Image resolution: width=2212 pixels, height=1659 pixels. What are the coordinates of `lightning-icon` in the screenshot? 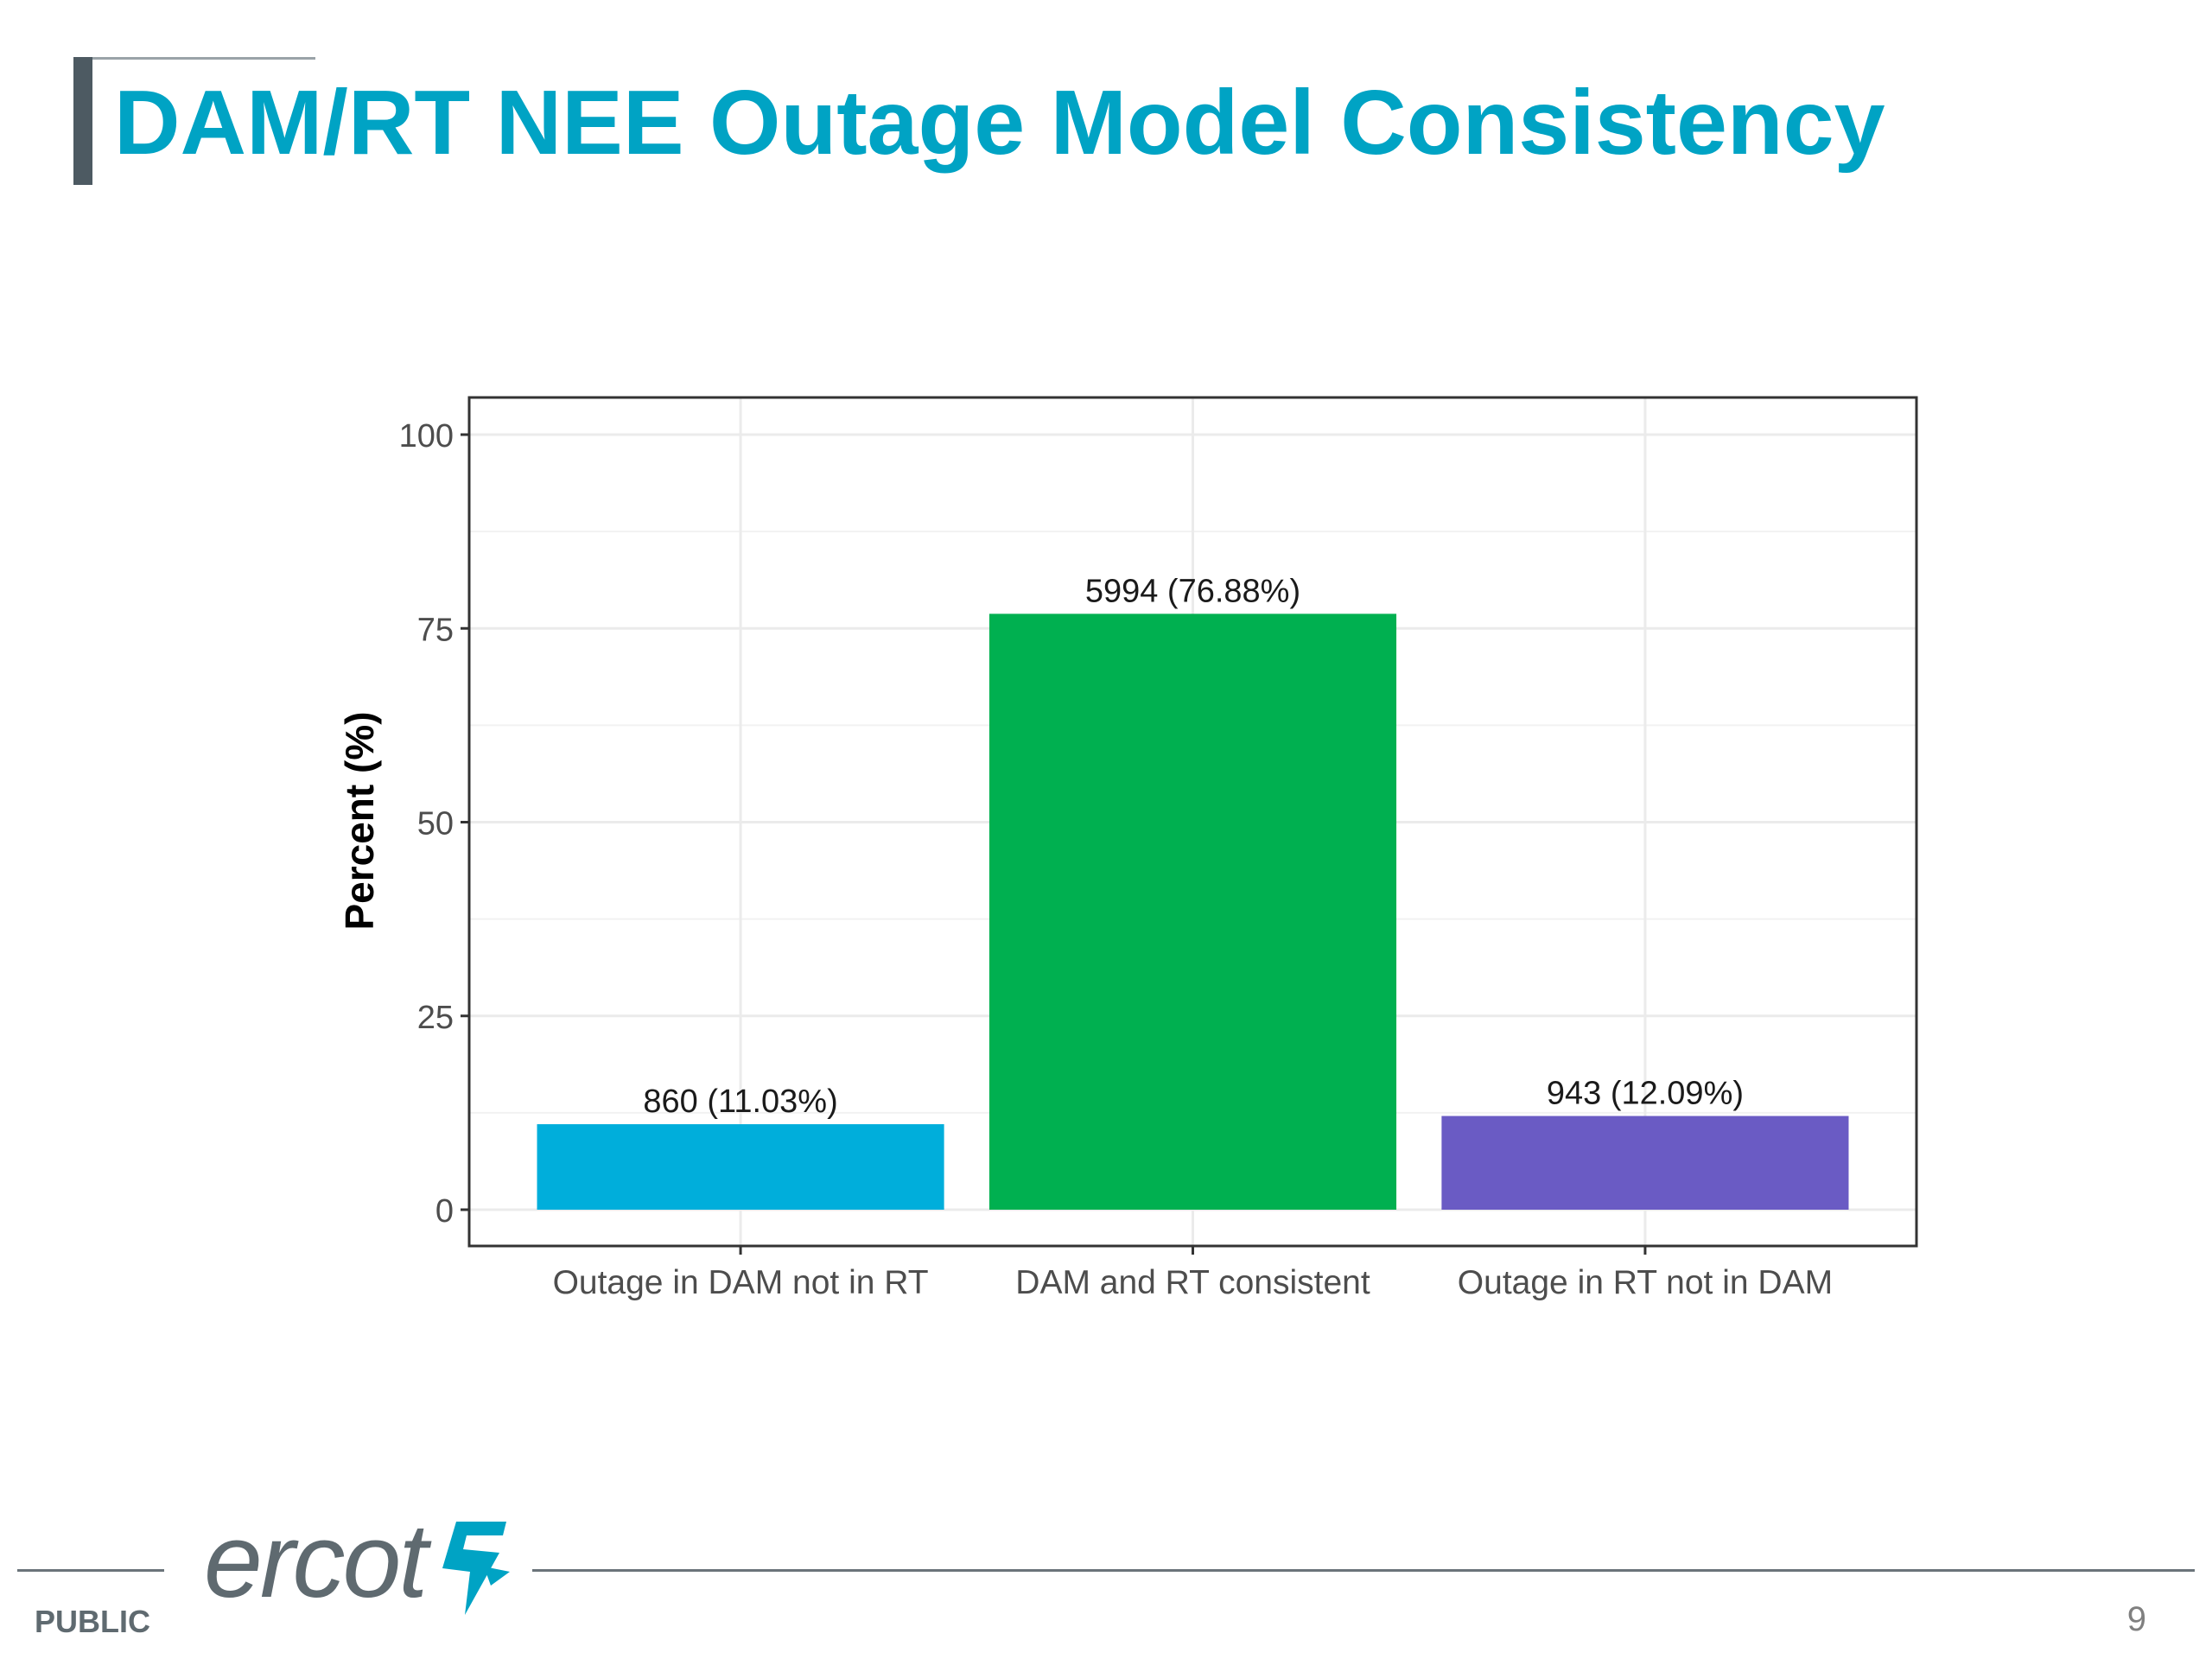 It's located at (477, 1568).